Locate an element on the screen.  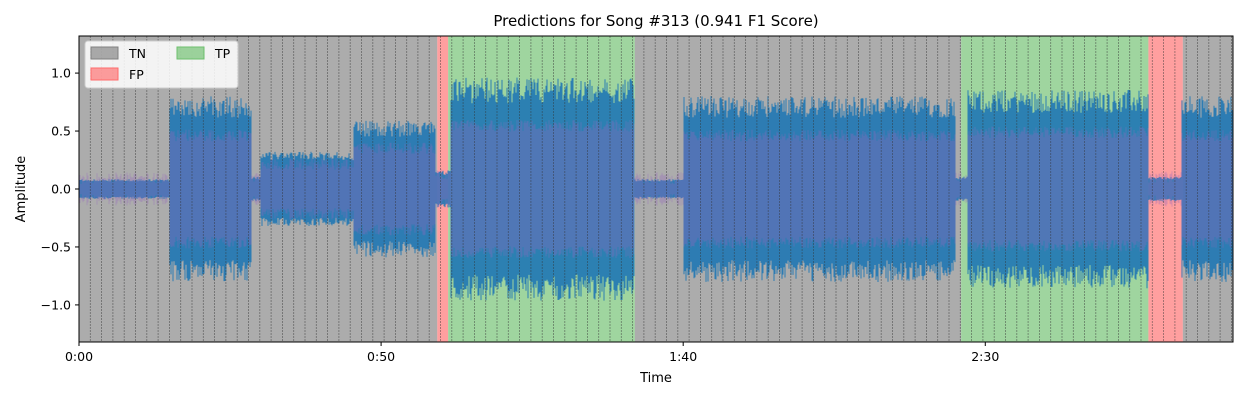
legend-label-tp: TP is located at coordinates (222, 53).